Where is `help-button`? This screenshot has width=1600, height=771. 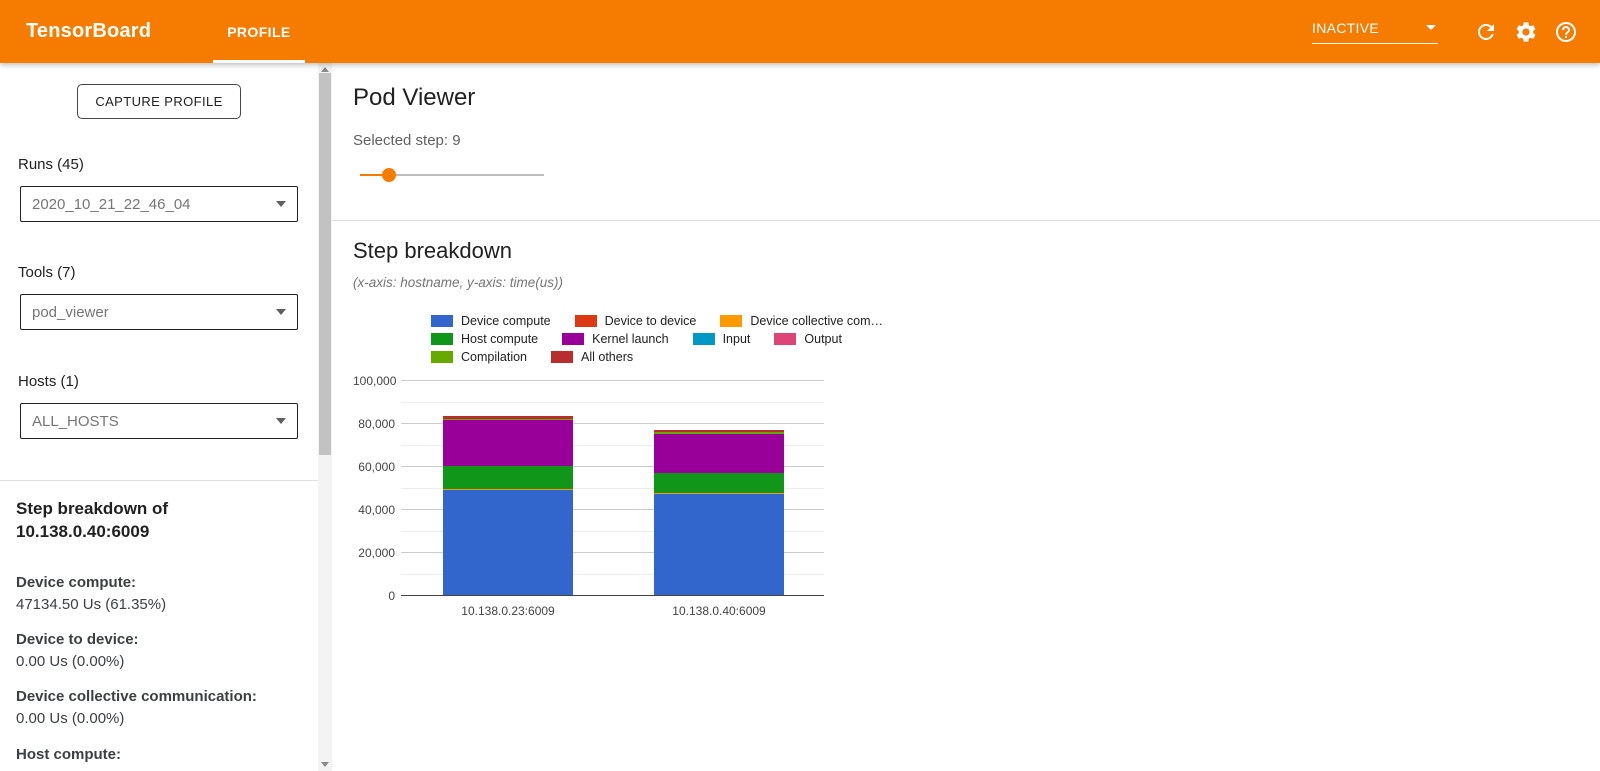 help-button is located at coordinates (1566, 32).